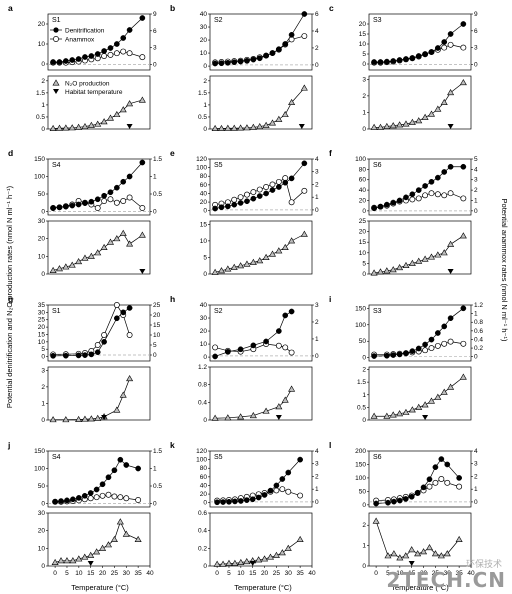 This screenshot has height=594, width=512. What do you see at coordinates (289, 573) in the screenshot?
I see `x-tick-label: 30` at bounding box center [289, 573].